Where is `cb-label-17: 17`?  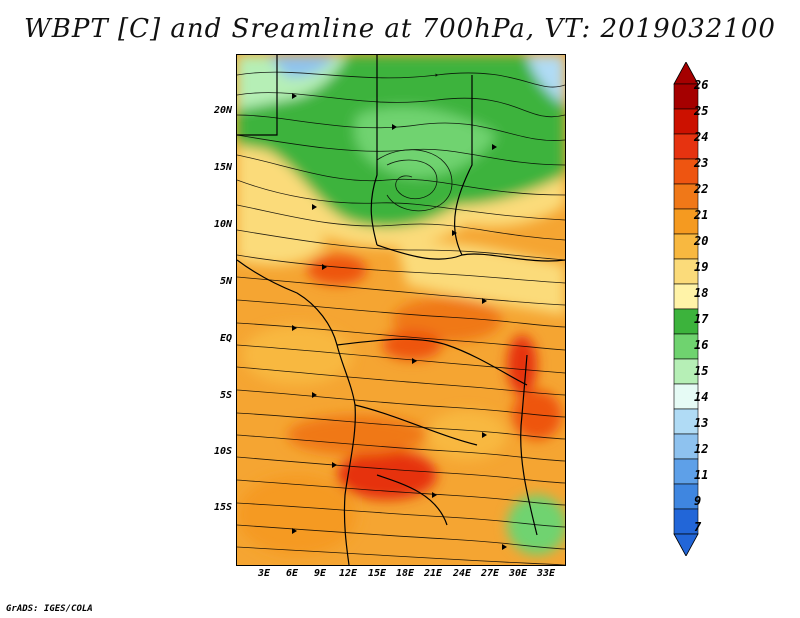 cb-label-17: 17 is located at coordinates (701, 319).